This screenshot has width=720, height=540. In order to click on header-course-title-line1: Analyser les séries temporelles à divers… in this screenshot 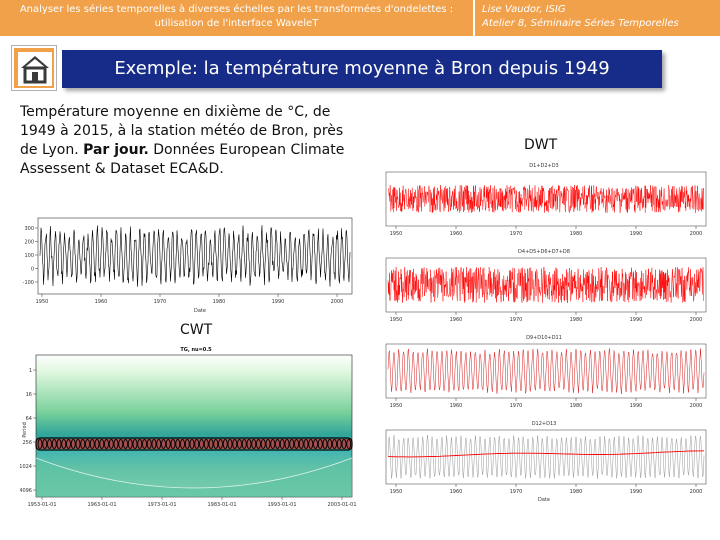, I will do `click(236, 9)`.